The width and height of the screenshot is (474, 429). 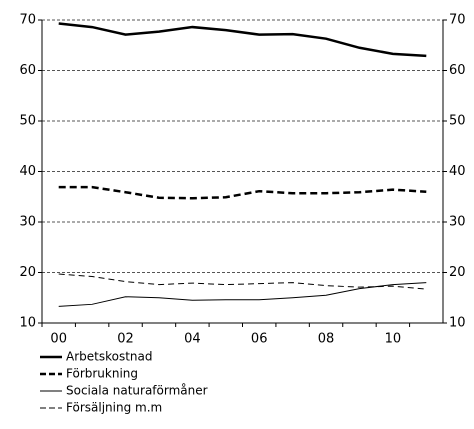 I want to click on y2-tick-label: 50, so click(x=457, y=121).